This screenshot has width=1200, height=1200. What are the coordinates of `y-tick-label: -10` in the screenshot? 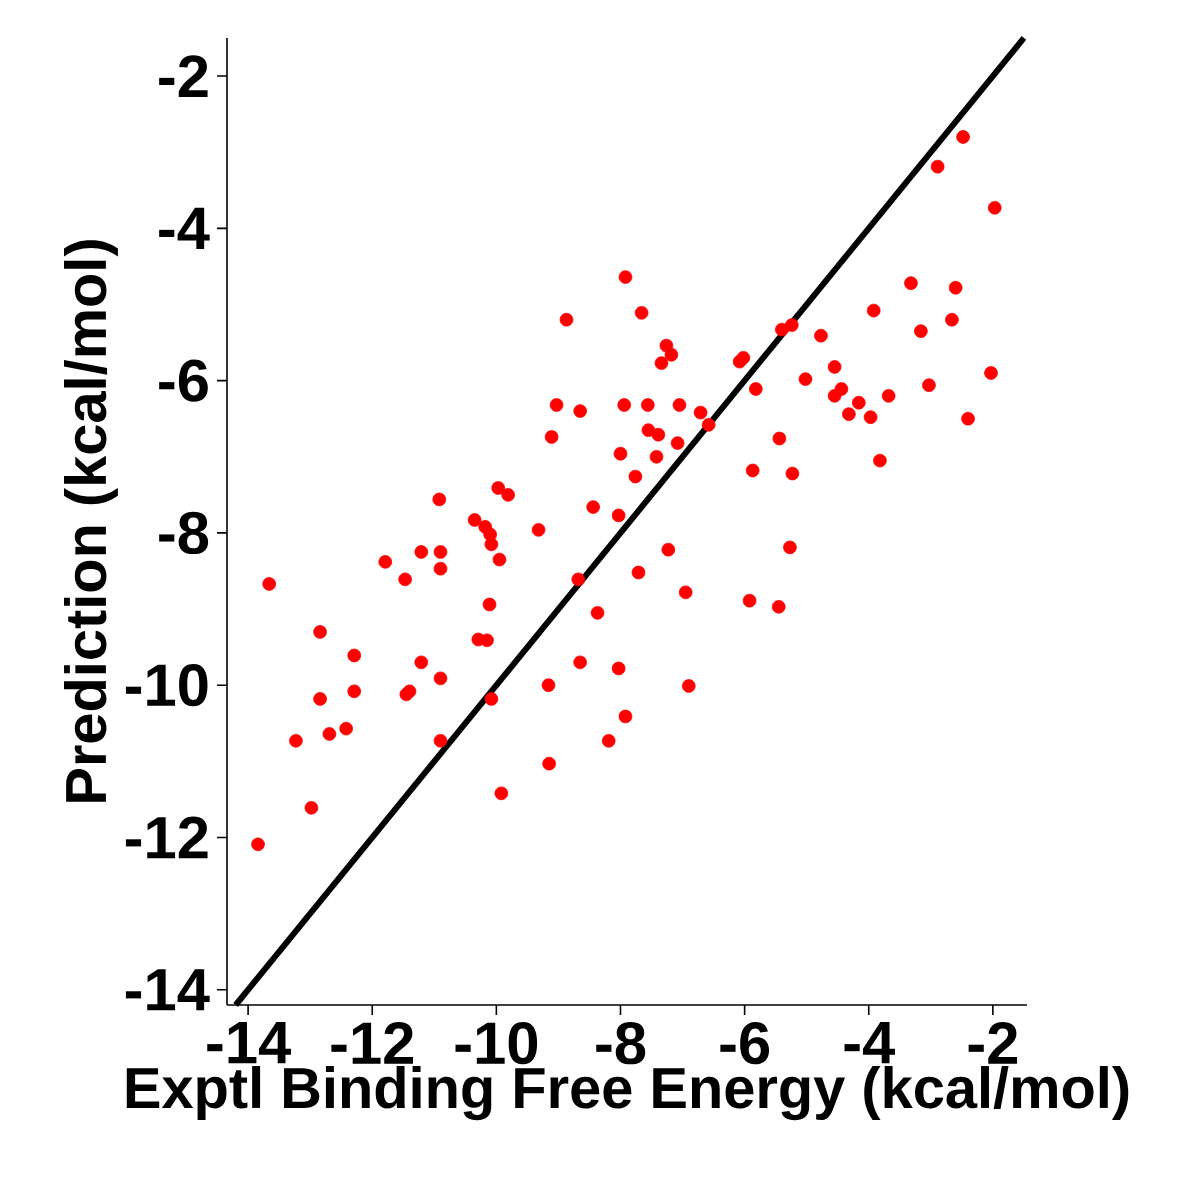 It's located at (166, 685).